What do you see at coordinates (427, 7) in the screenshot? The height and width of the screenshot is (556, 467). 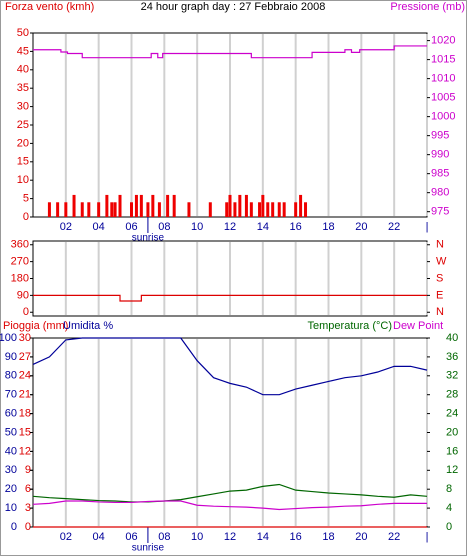 I see `axis-label: Pressione (mb)` at bounding box center [427, 7].